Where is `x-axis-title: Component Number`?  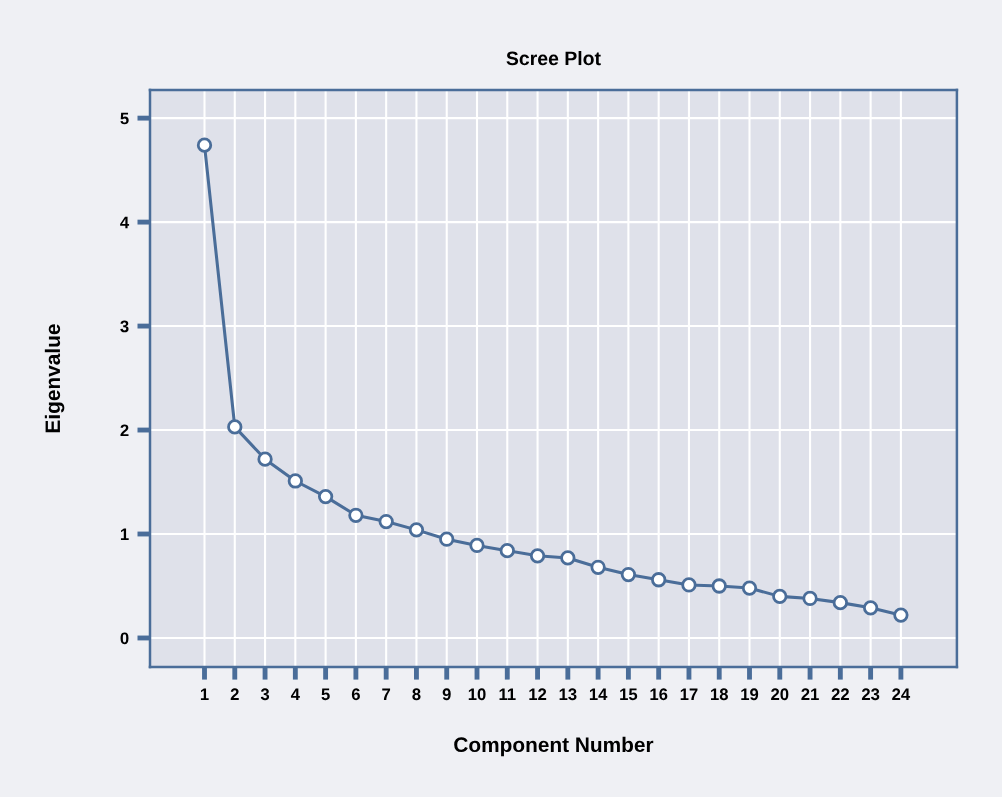 x-axis-title: Component Number is located at coordinates (554, 746).